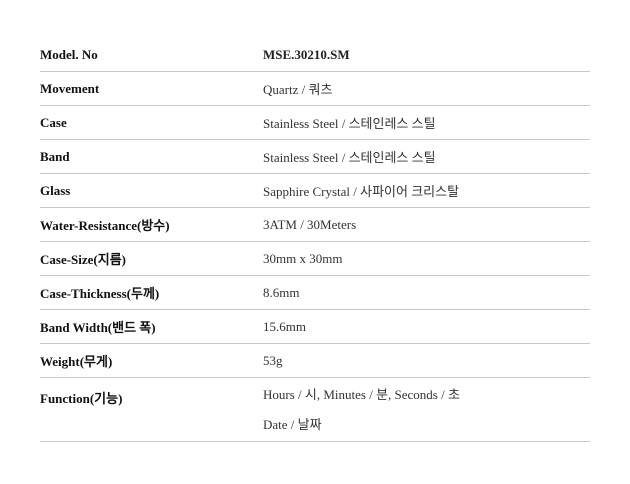 This screenshot has width=630, height=484. I want to click on spec-value-line: Date / 날짜, so click(292, 424).